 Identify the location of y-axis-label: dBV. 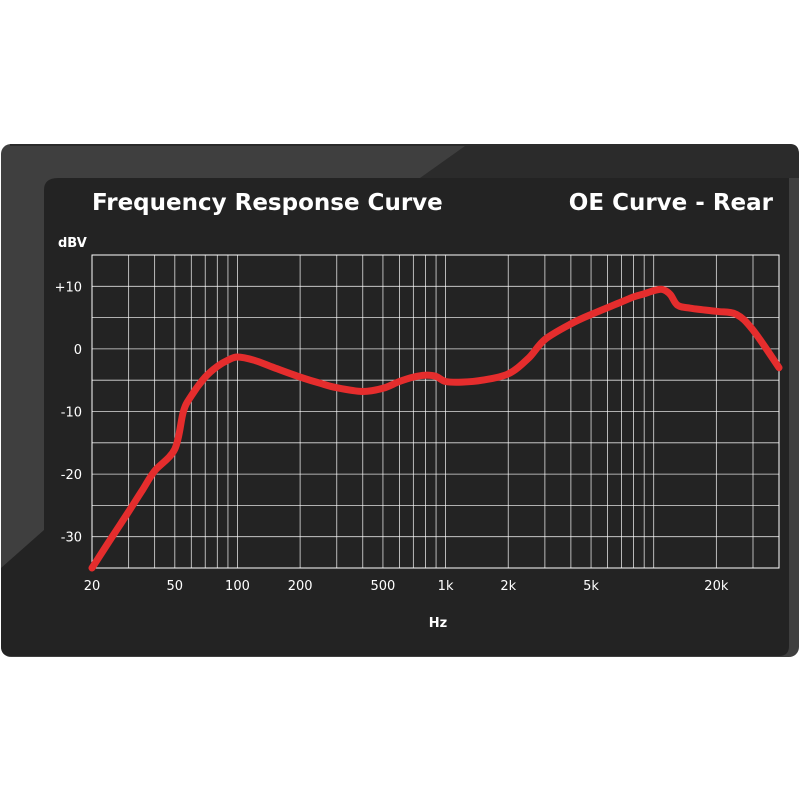
(72, 243).